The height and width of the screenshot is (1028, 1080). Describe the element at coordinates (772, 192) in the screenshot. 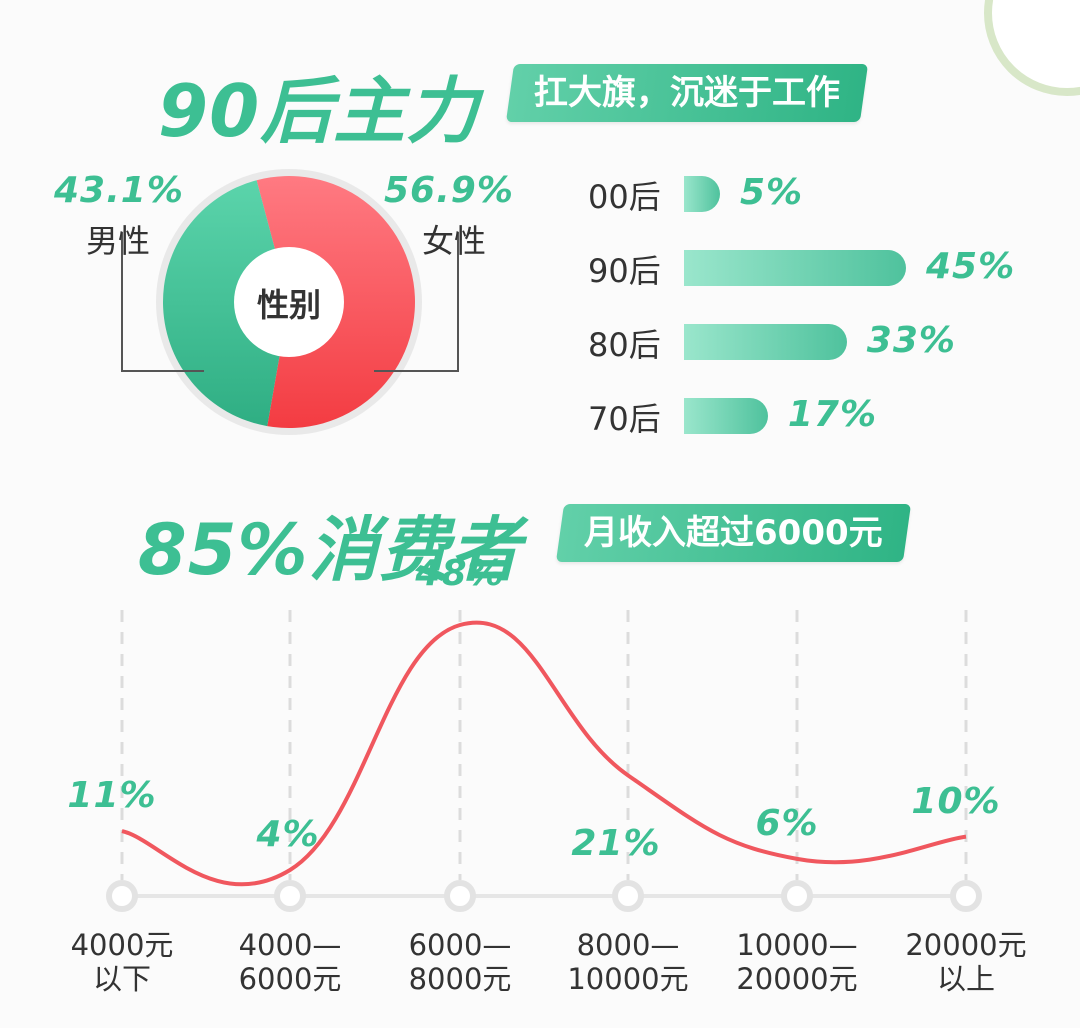

I see `age-pct: 5%` at that location.